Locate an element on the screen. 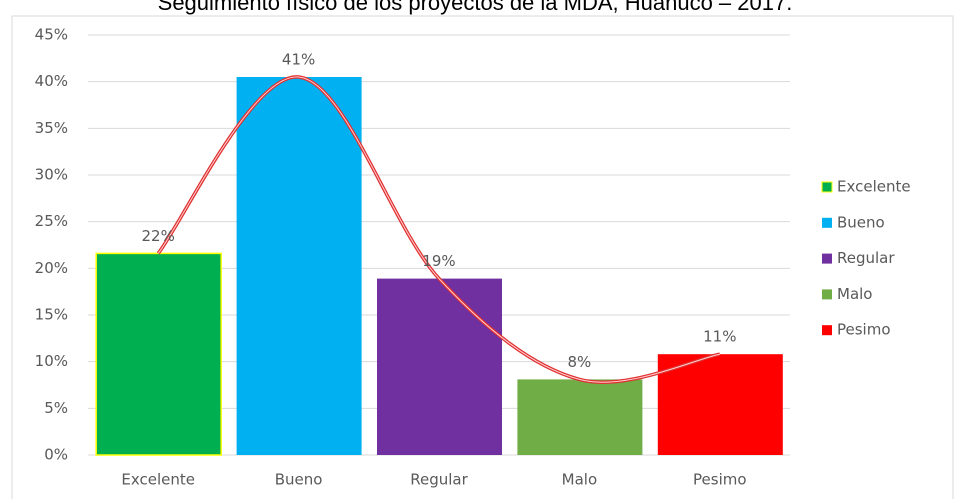 The height and width of the screenshot is (499, 954). y-tick-label: 5% is located at coordinates (56, 408).